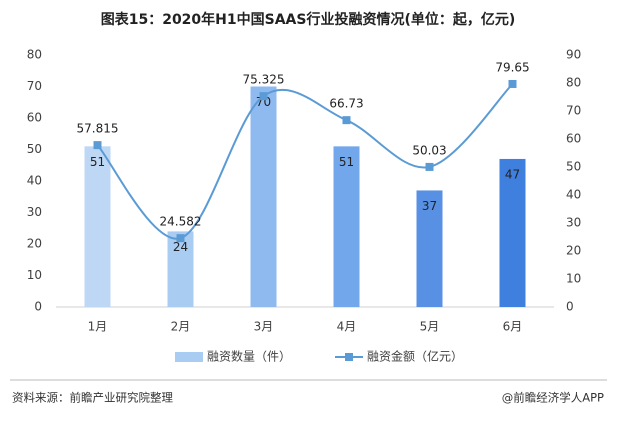  What do you see at coordinates (573, 251) in the screenshot?
I see `y2-tick-label: 20` at bounding box center [573, 251].